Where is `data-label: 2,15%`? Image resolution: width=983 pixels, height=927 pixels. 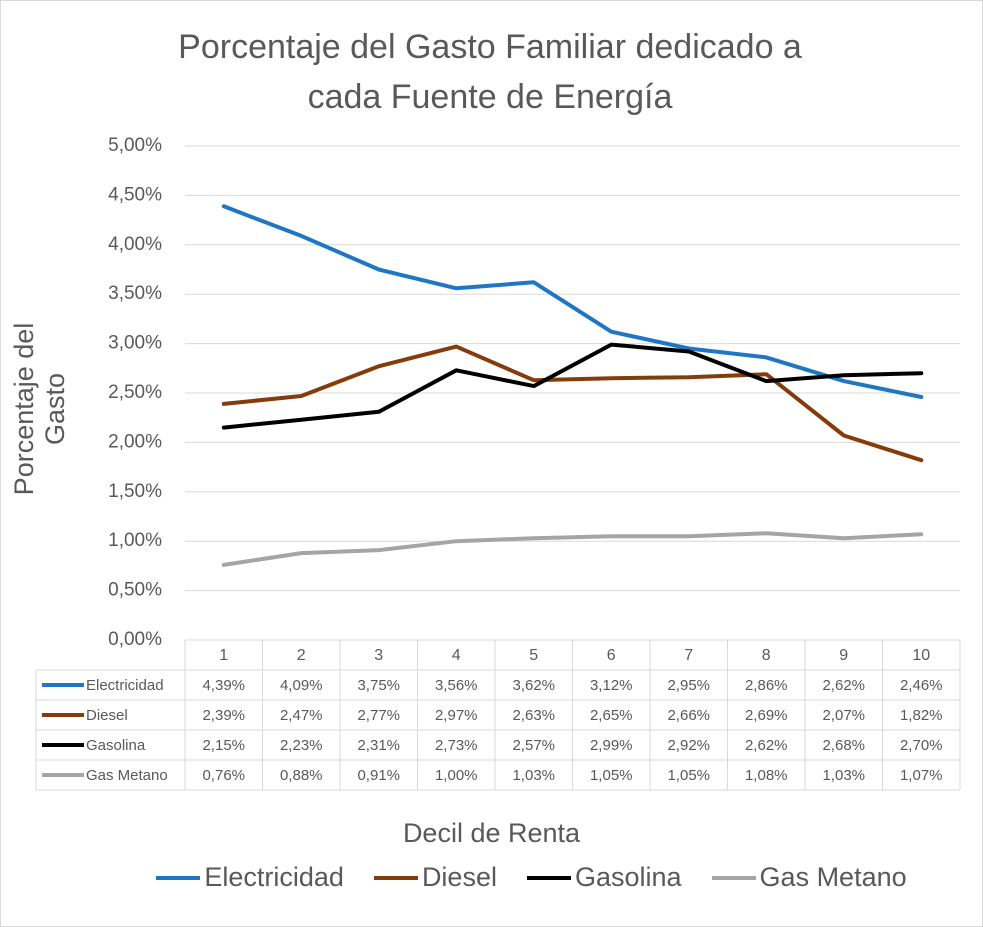
data-label: 2,15% is located at coordinates (223, 745).